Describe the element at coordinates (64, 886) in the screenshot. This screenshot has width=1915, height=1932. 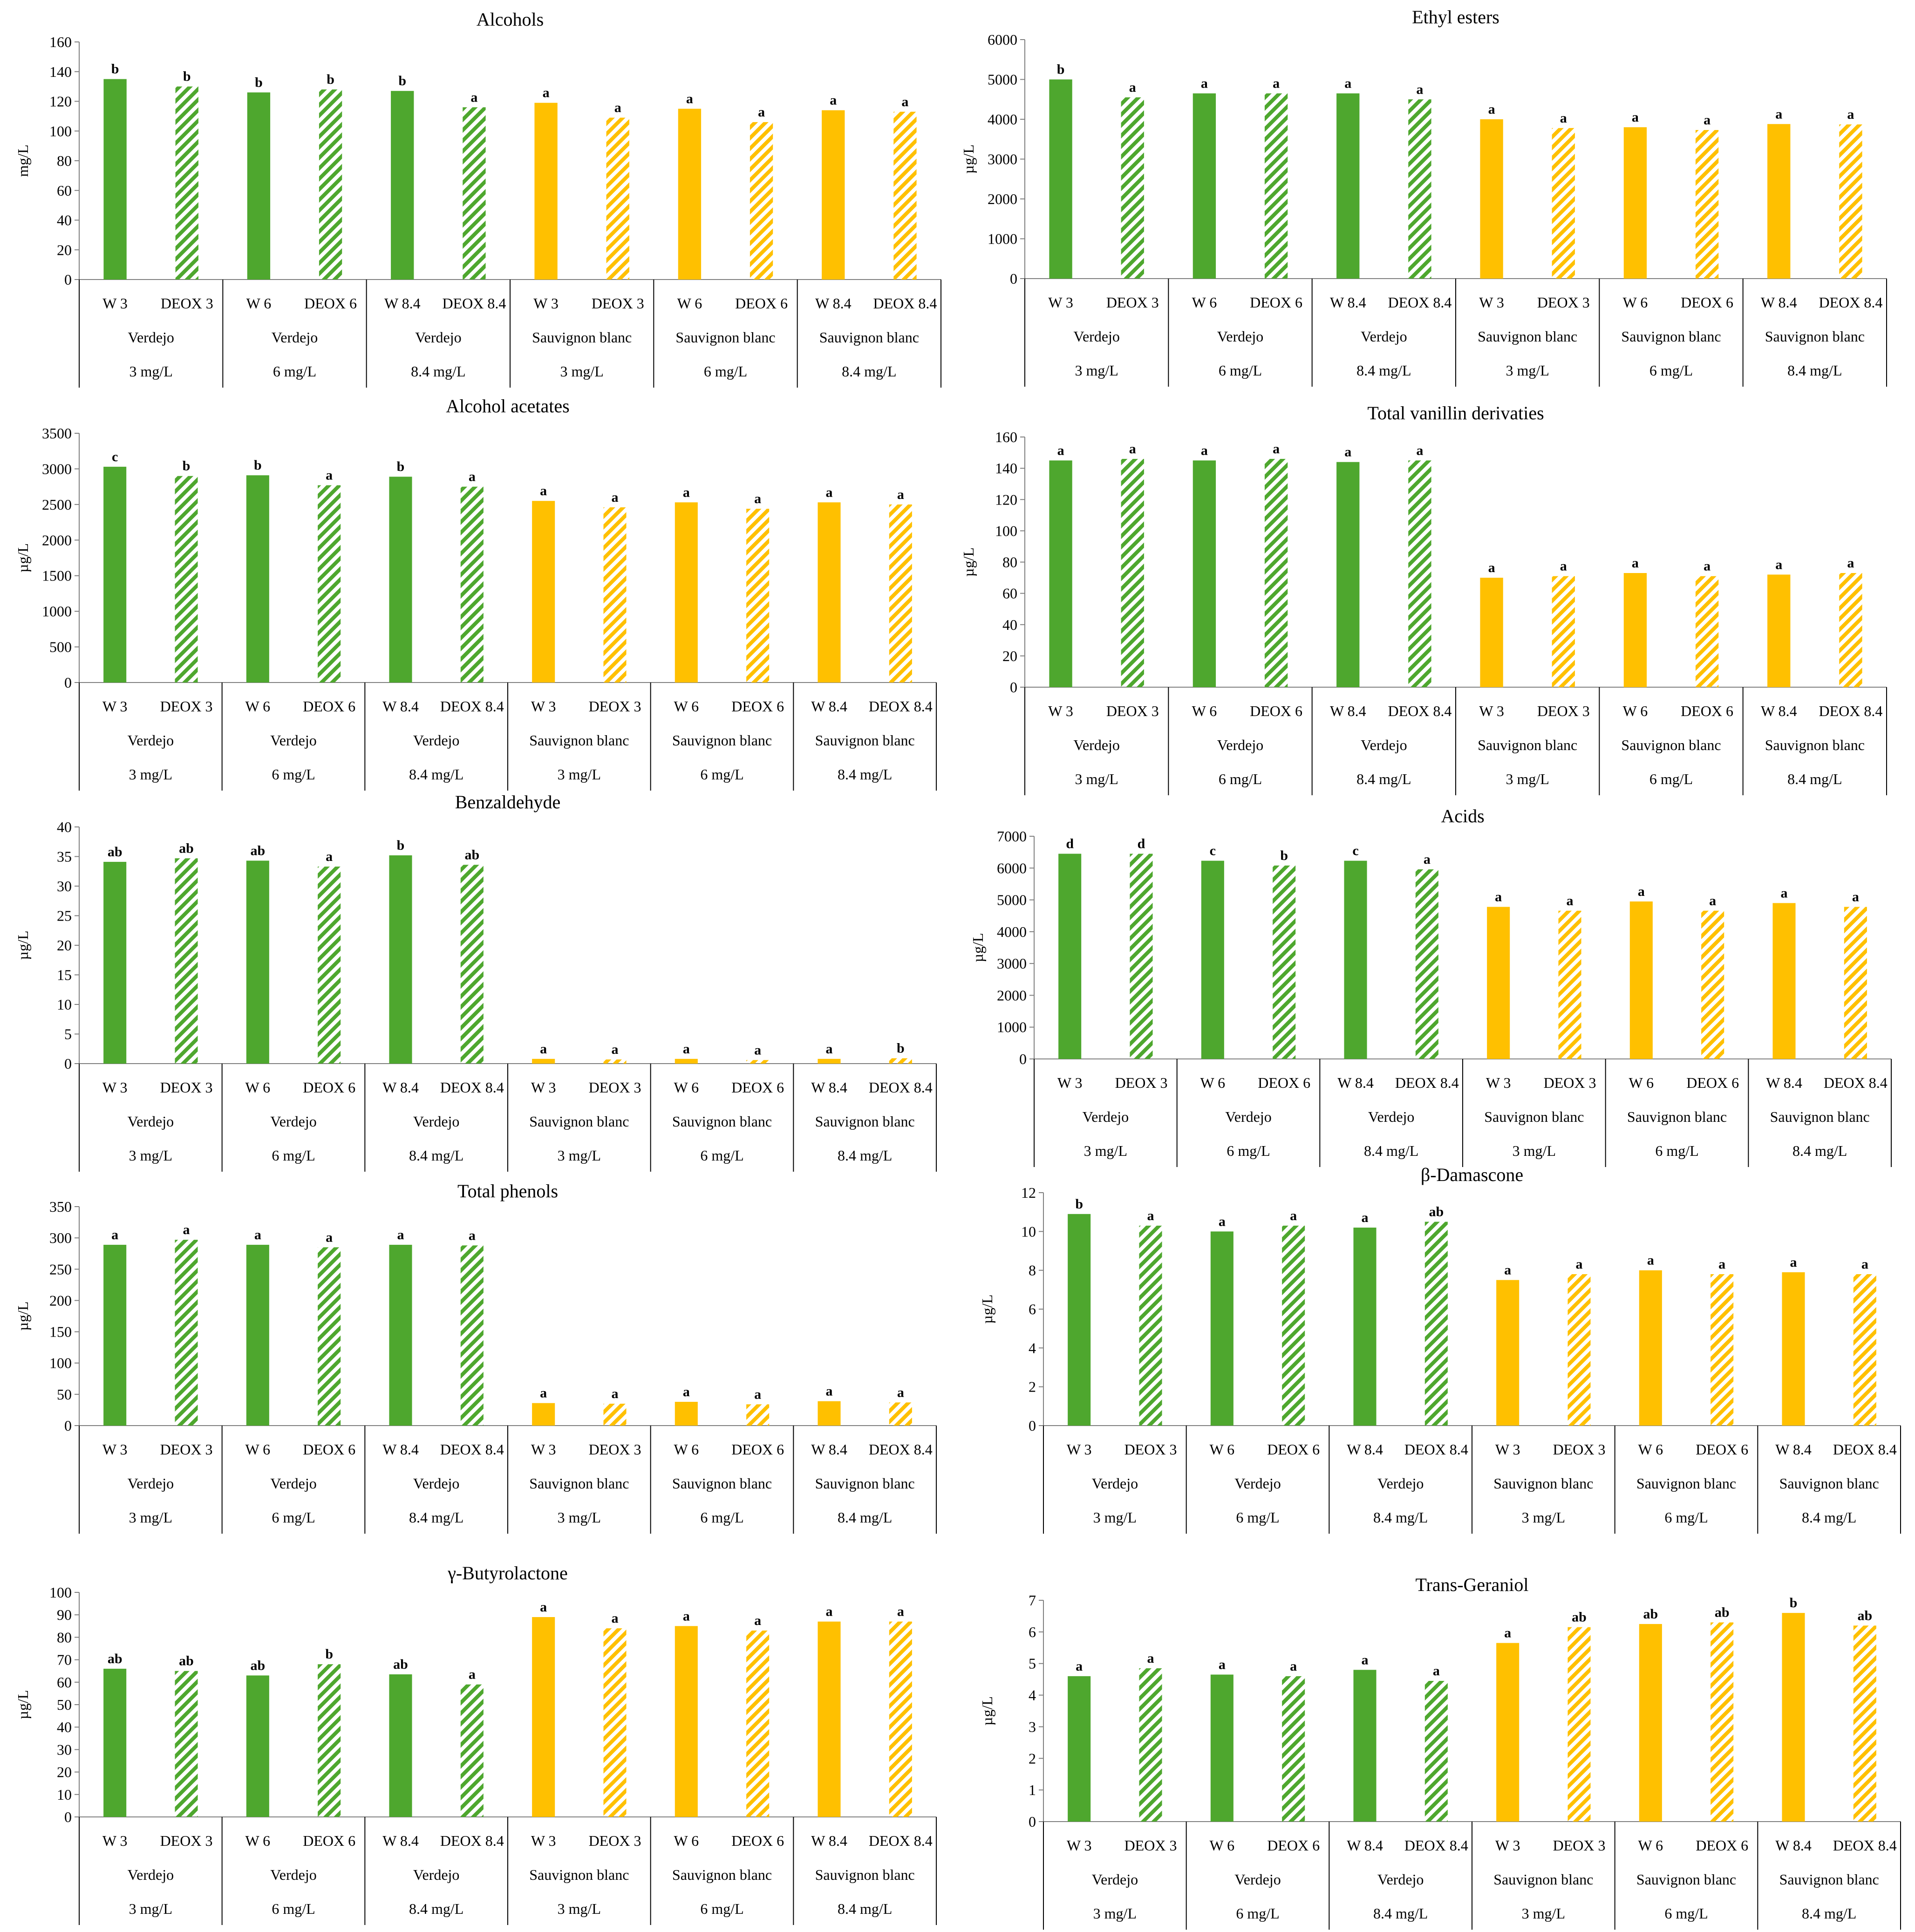
I see `y-tick-label: 30` at that location.